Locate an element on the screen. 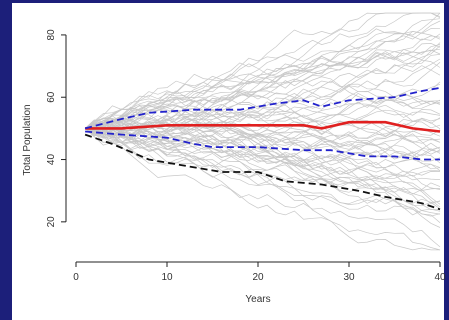  y-tick-label: 20 is located at coordinates (51, 222).